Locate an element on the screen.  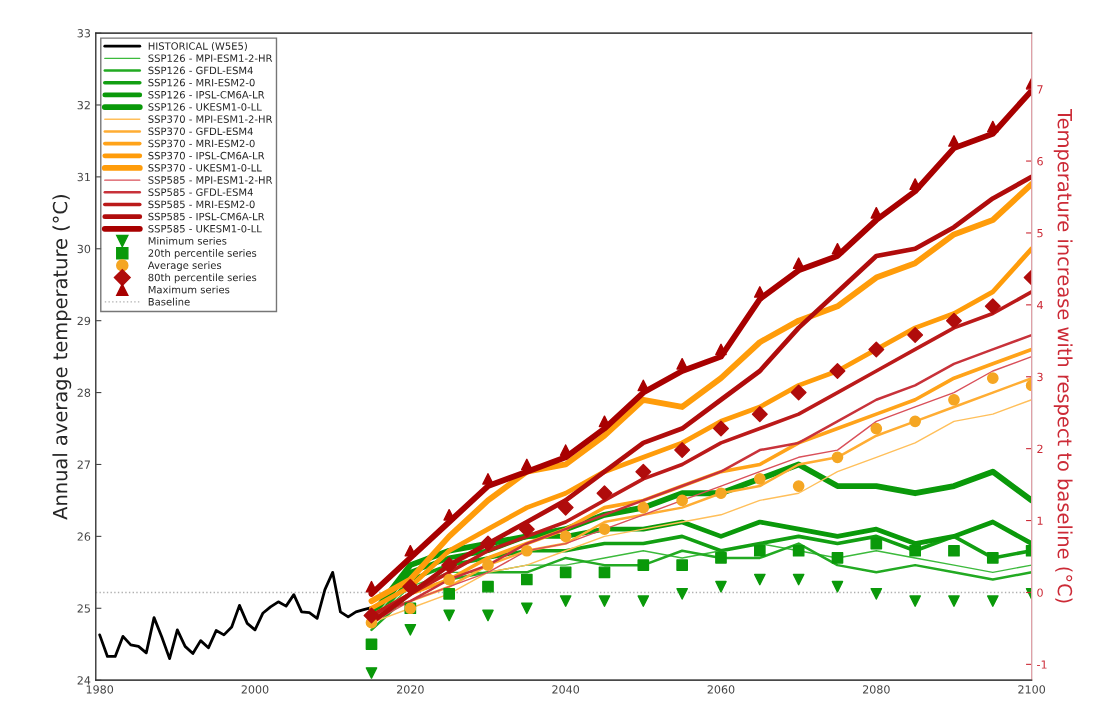
y2-axis-title: Temperature increase with respect to baseline (°C) is located at coordinates (1063, 355).